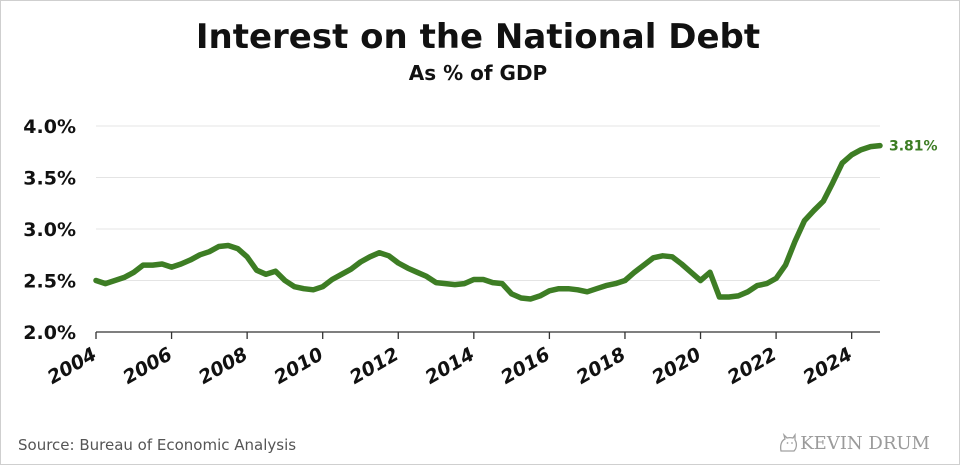  What do you see at coordinates (374, 365) in the screenshot?
I see `x-tick-label: 2012` at bounding box center [374, 365].